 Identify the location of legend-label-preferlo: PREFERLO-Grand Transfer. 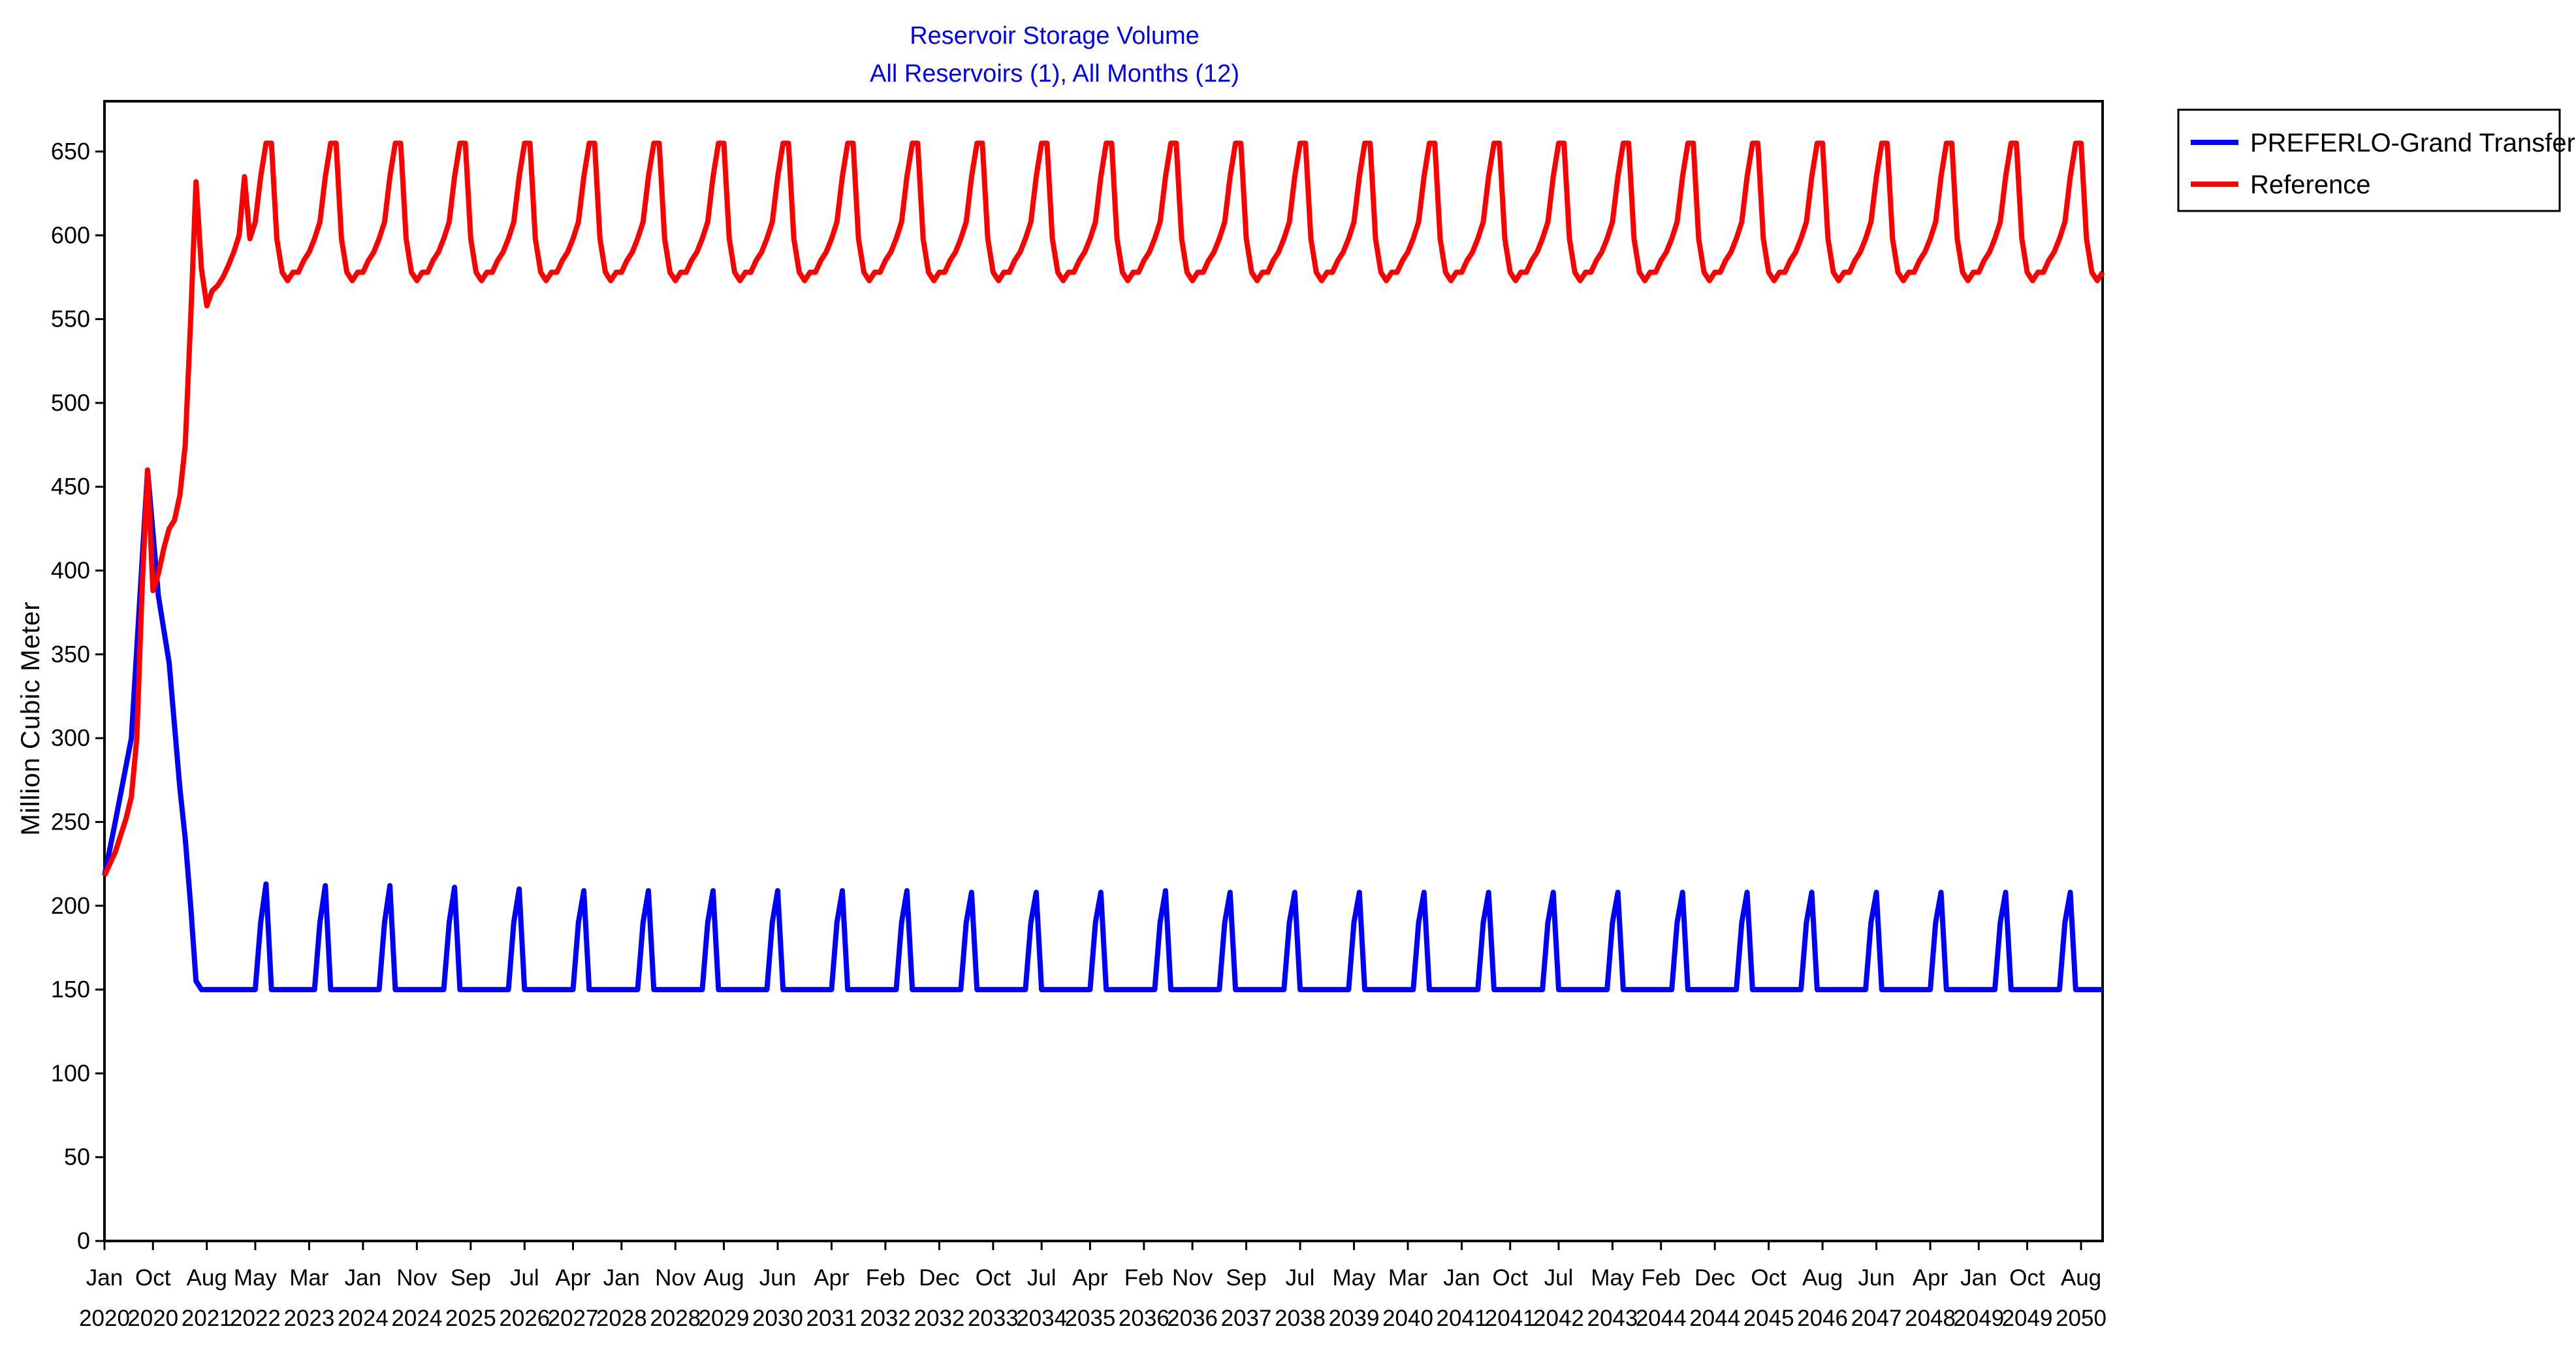
(2412, 143).